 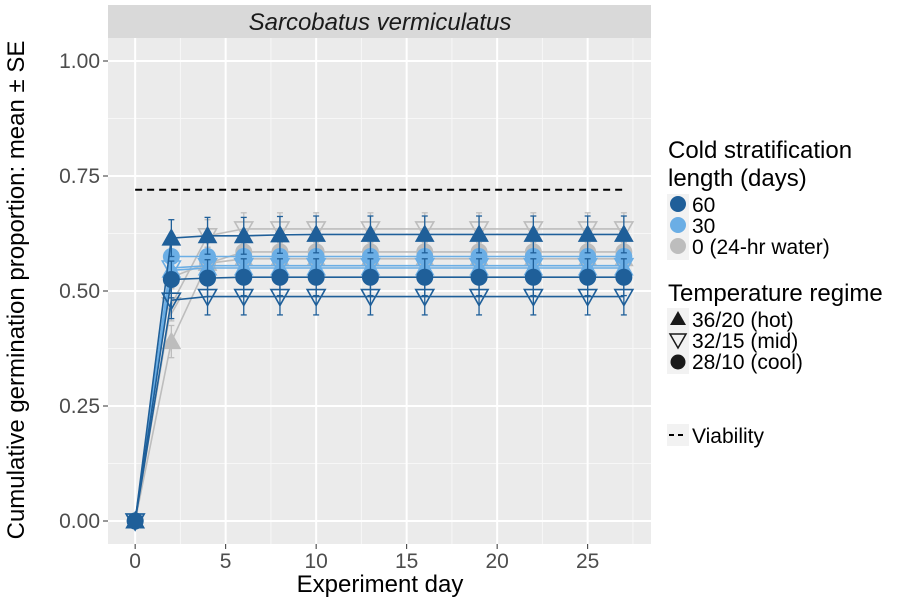 I want to click on x-tick-label: 0, so click(x=135, y=561).